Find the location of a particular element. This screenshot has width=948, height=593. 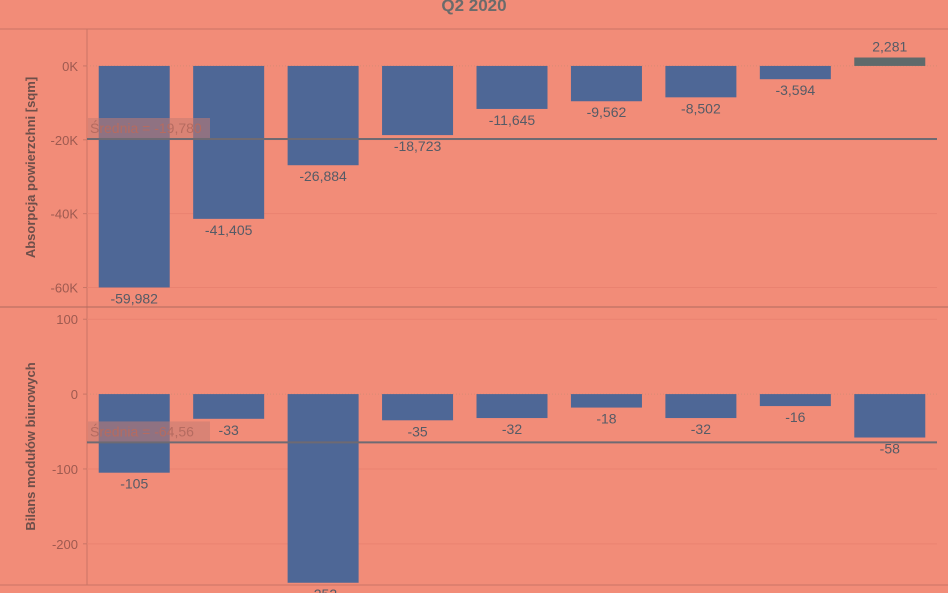

y-tick-label: -100 is located at coordinates (65, 469).